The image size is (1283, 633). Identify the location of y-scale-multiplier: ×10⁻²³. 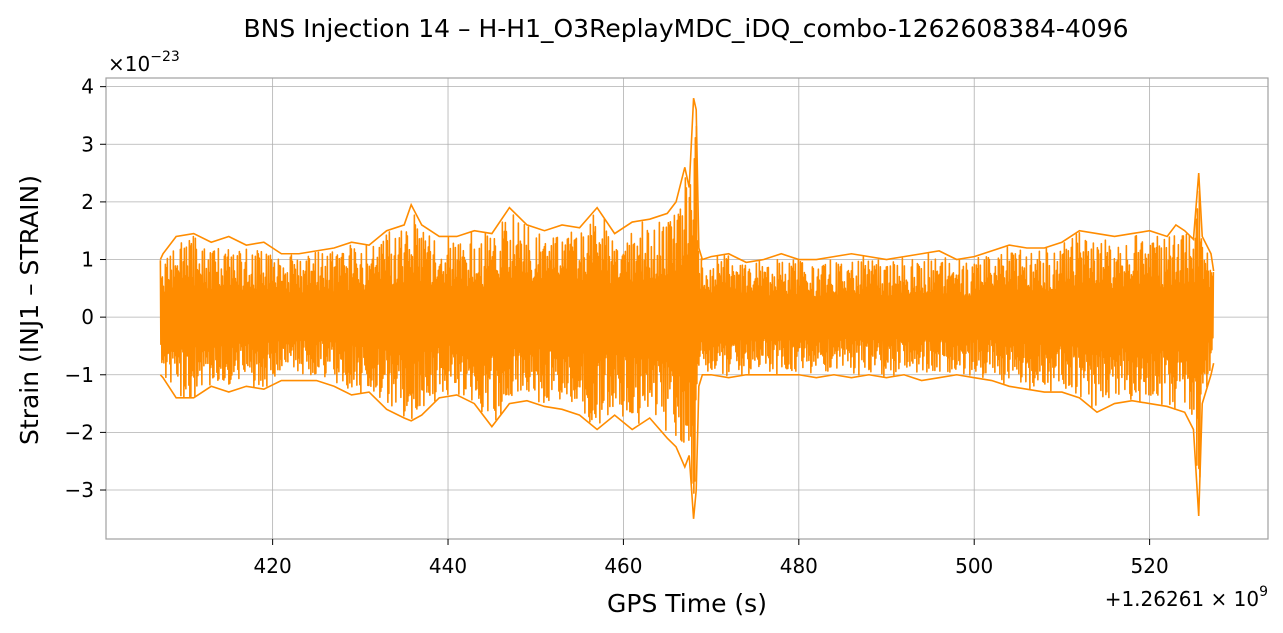
(144, 62).